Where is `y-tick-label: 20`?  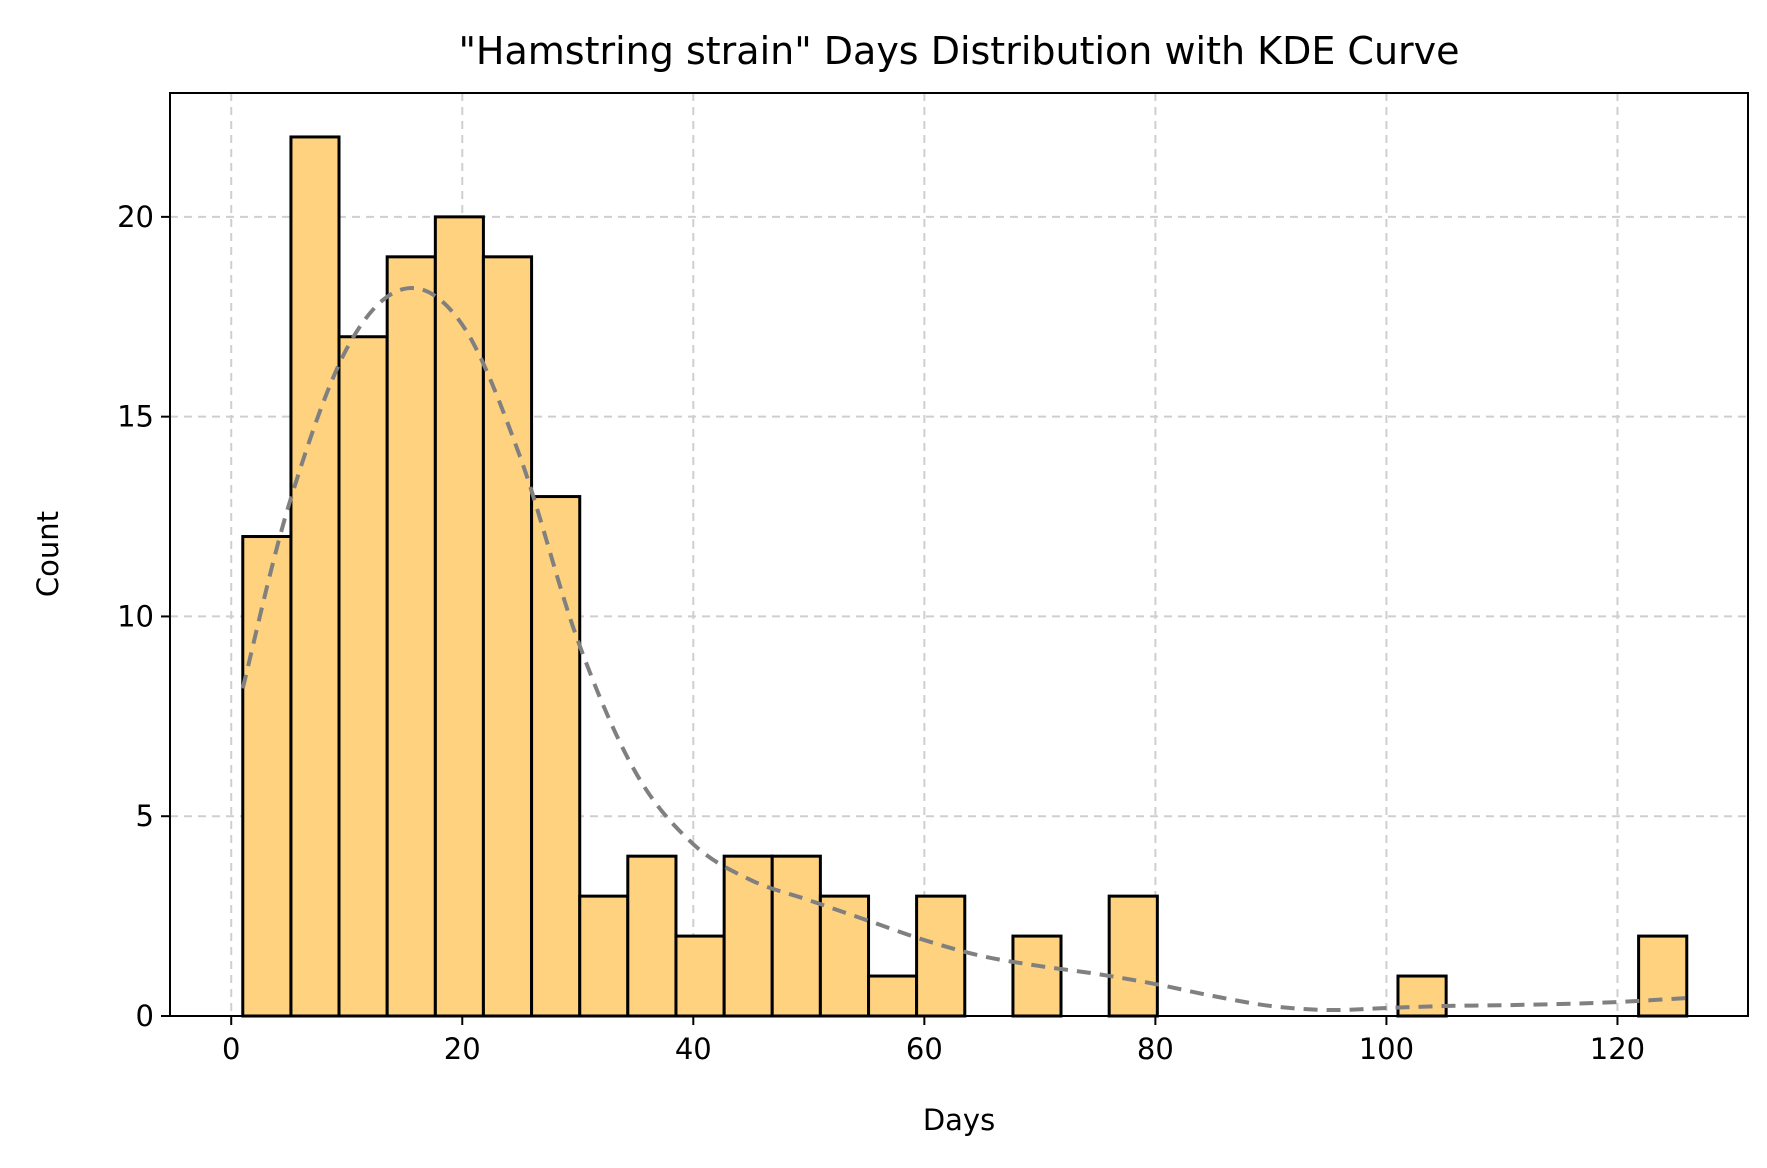
y-tick-label: 20 is located at coordinates (135, 217).